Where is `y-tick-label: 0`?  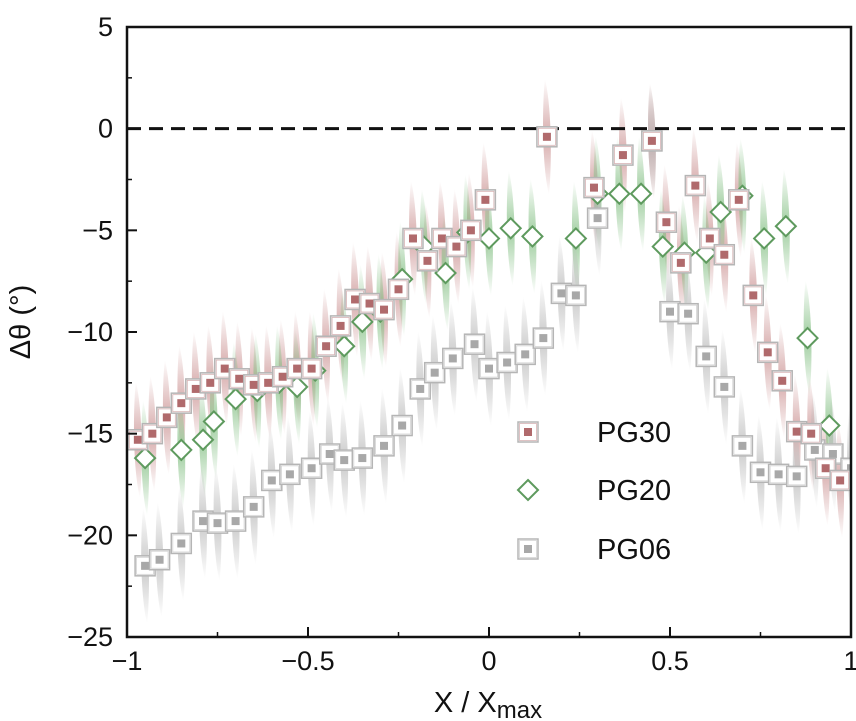
y-tick-label: 0 is located at coordinates (105, 129).